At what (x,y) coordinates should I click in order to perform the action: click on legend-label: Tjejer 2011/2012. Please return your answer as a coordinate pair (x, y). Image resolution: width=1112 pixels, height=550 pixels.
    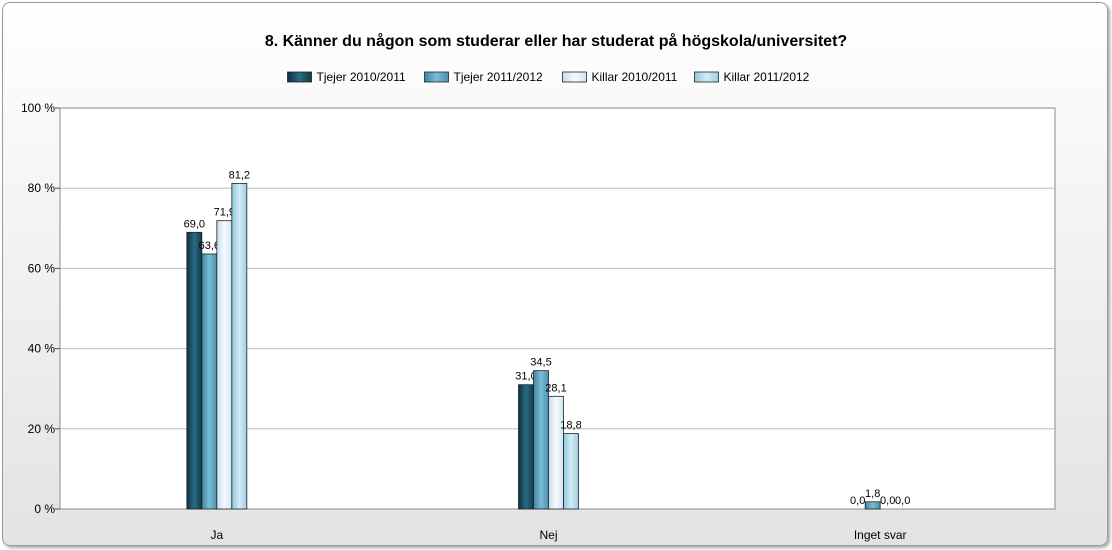
    Looking at the image, I should click on (499, 77).